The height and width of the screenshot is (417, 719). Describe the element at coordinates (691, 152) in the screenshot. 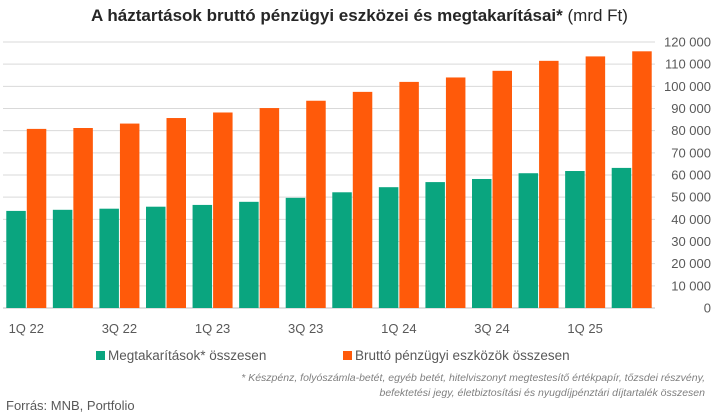

I see `y-tick-label: 70 000` at that location.